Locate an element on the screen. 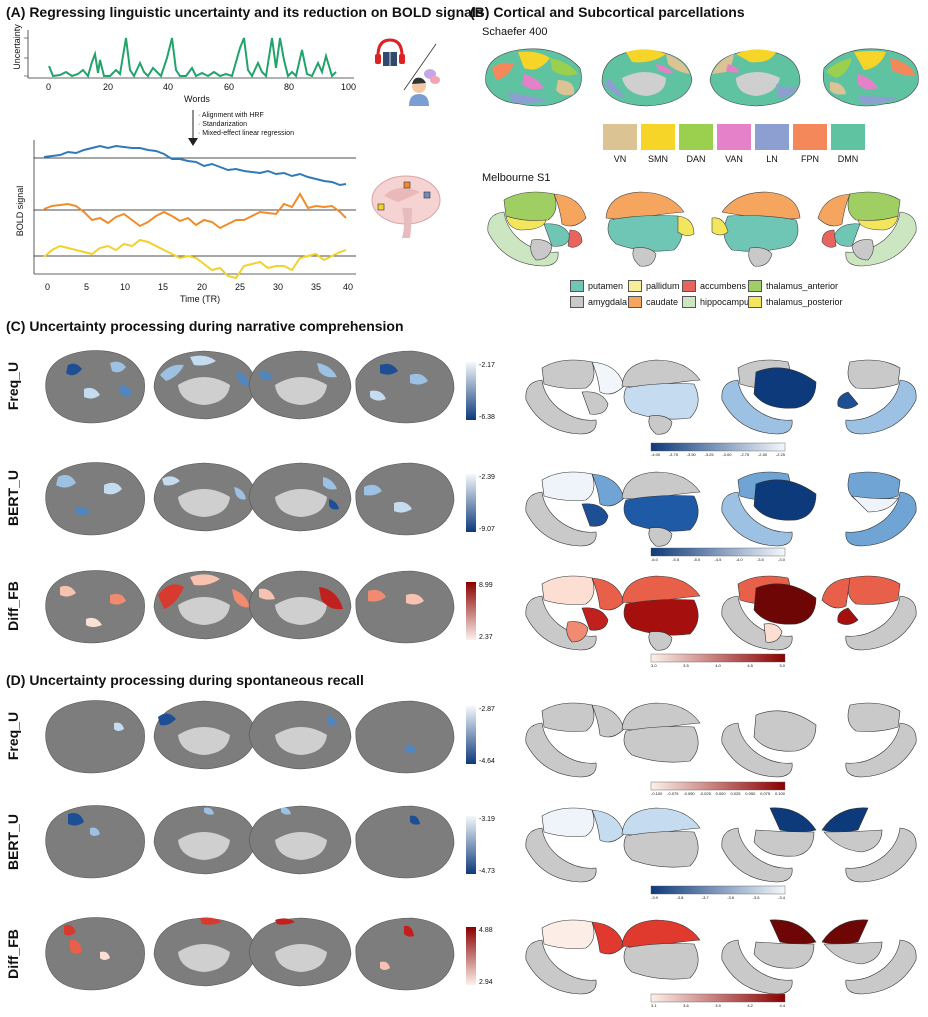 The height and width of the screenshot is (1017, 928). cortex-d3-lateral-left is located at coordinates (95, 954).